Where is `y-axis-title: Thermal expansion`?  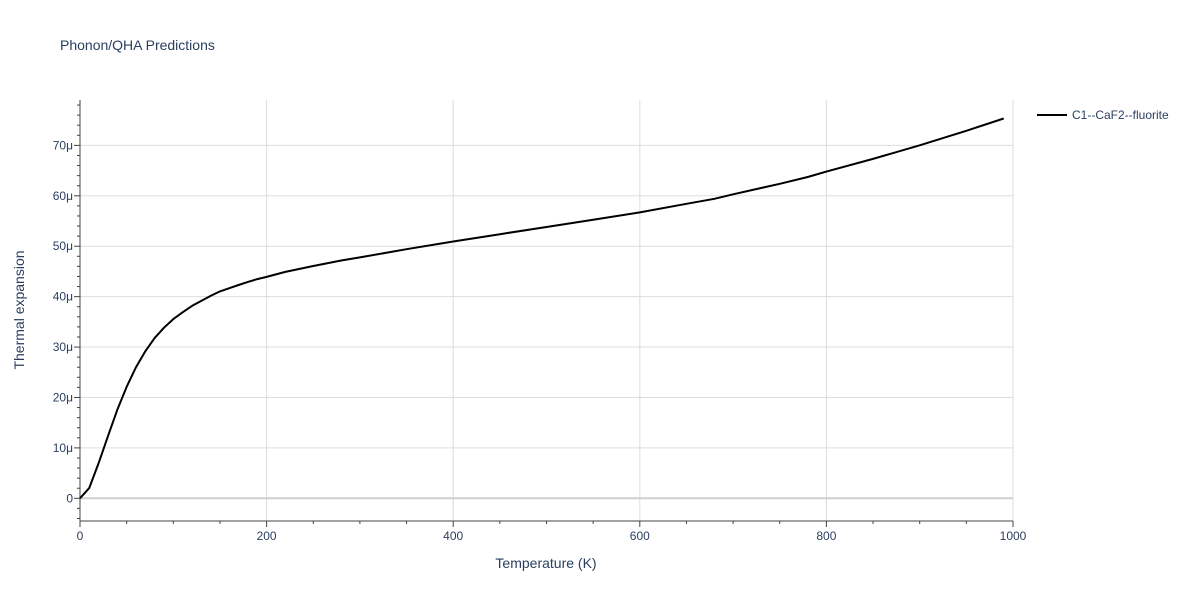 y-axis-title: Thermal expansion is located at coordinates (19, 309).